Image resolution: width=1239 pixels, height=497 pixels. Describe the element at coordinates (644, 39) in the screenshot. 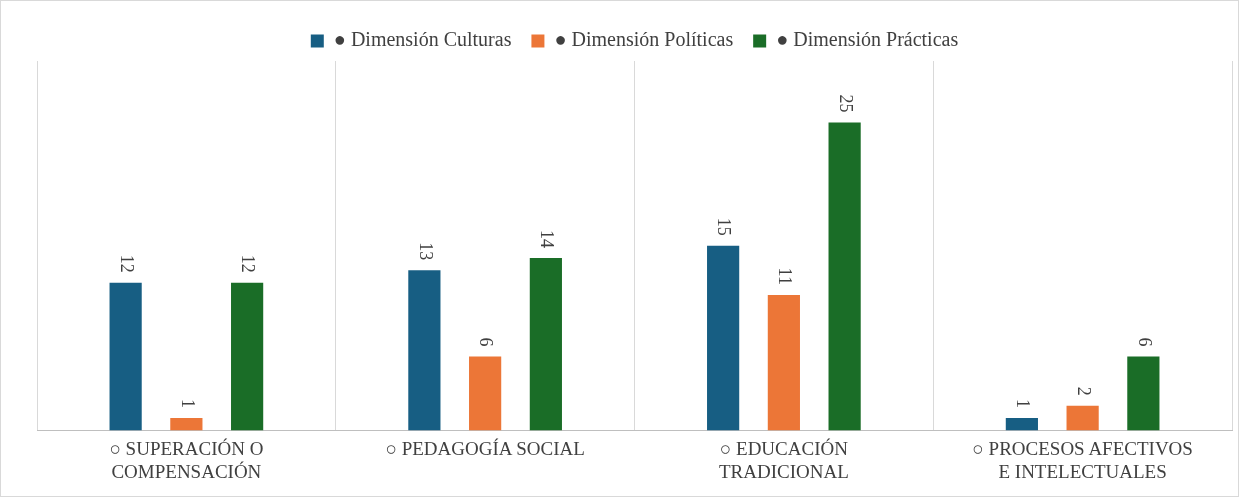

I see `legend-label: ● Dimensión Políticas` at that location.